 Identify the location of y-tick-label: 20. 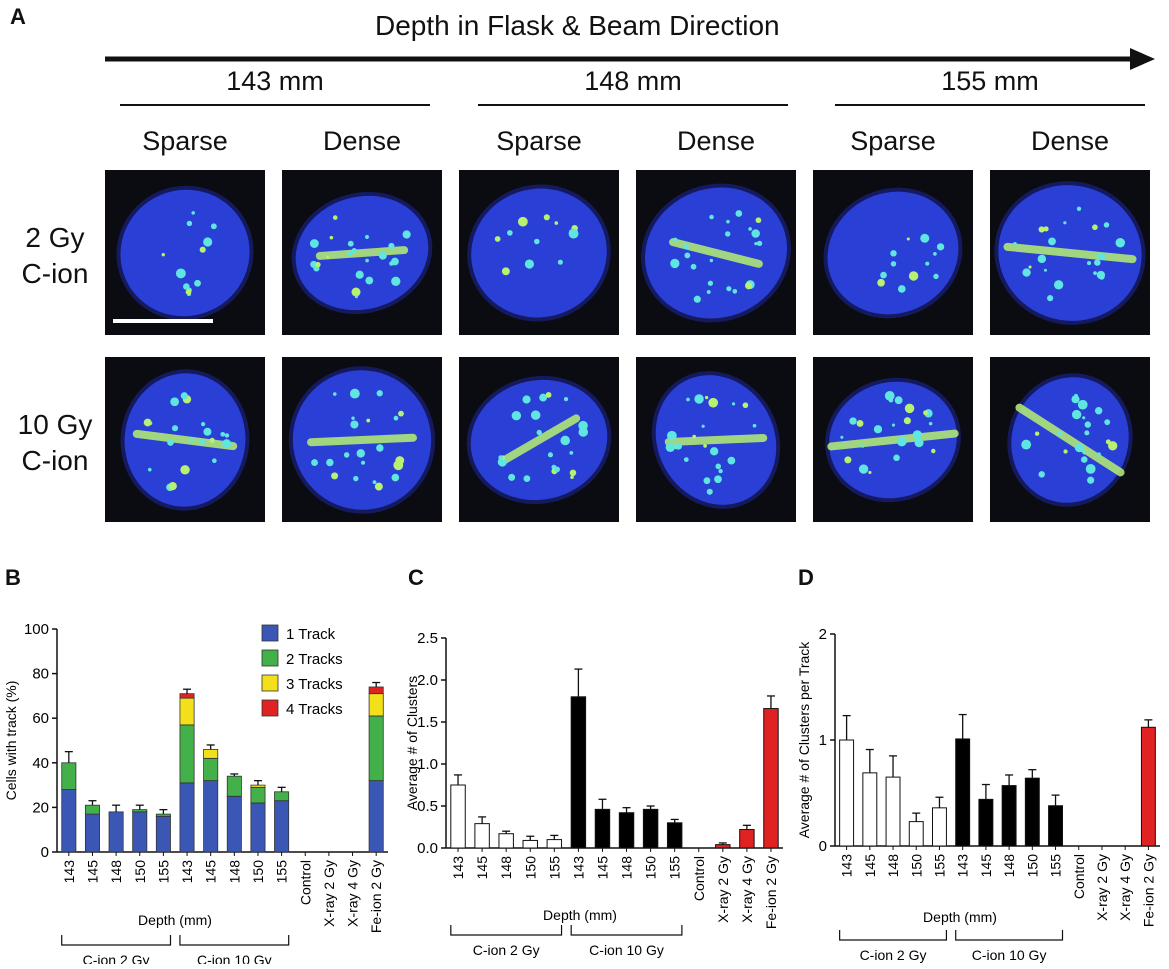
(40, 807).